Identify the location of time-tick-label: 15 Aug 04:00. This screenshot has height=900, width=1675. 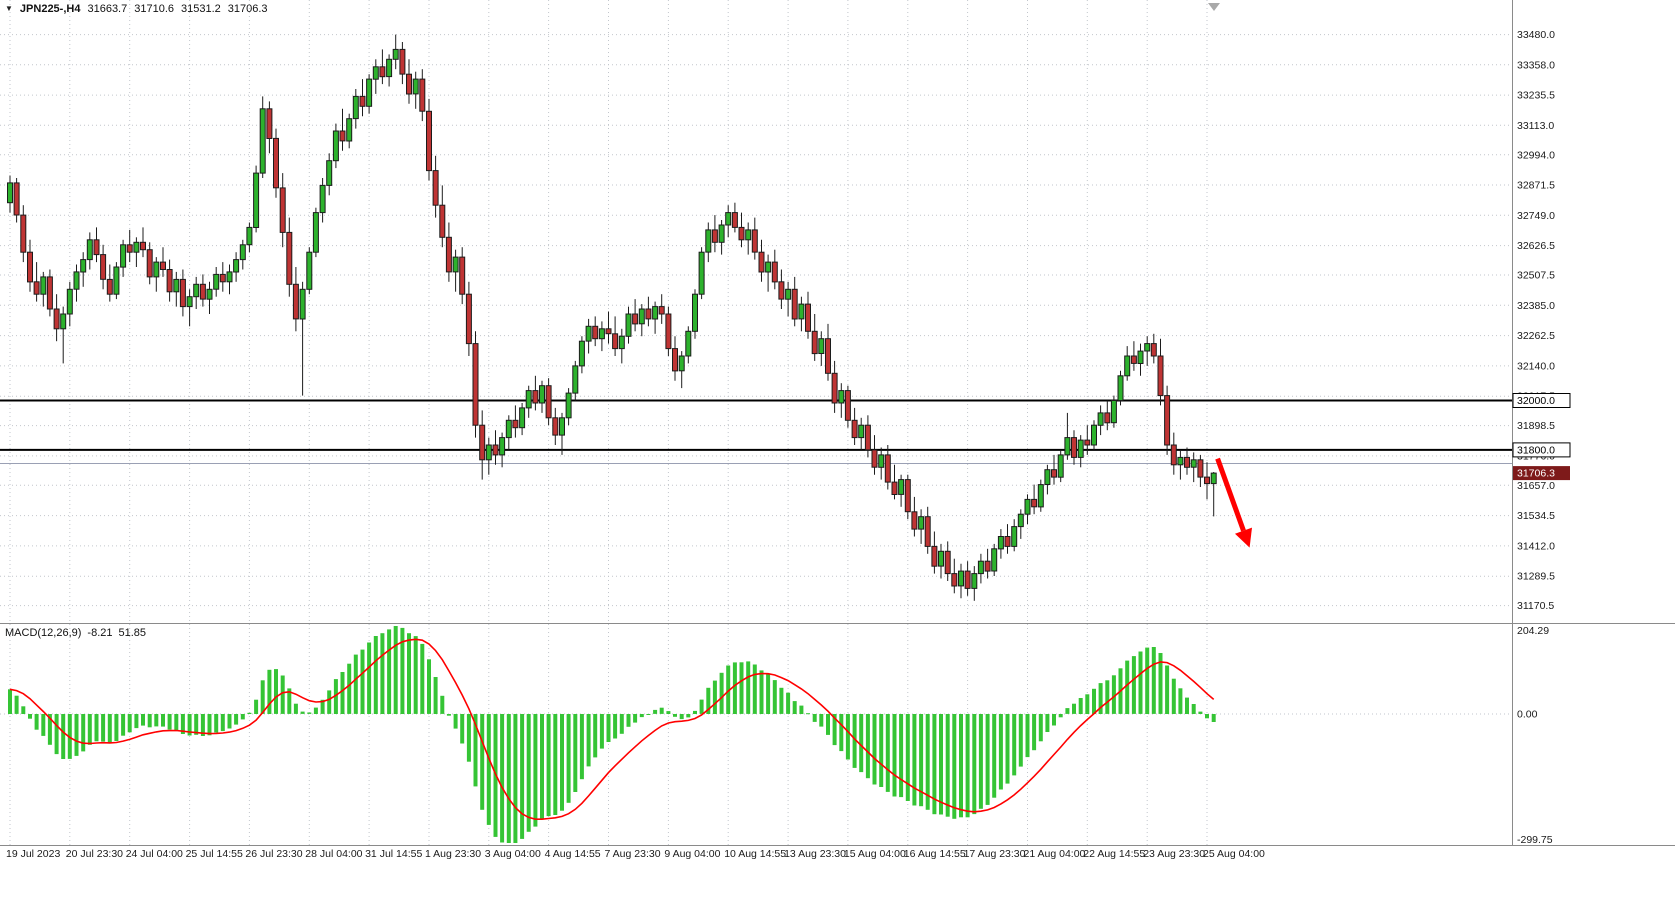
(875, 854).